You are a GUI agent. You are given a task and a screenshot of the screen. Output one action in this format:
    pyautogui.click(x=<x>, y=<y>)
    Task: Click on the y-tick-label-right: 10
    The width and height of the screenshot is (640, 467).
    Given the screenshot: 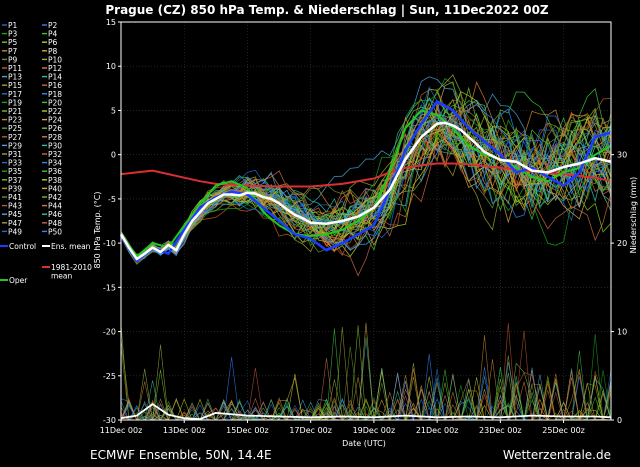 What is the action you would take?
    pyautogui.click(x=622, y=332)
    